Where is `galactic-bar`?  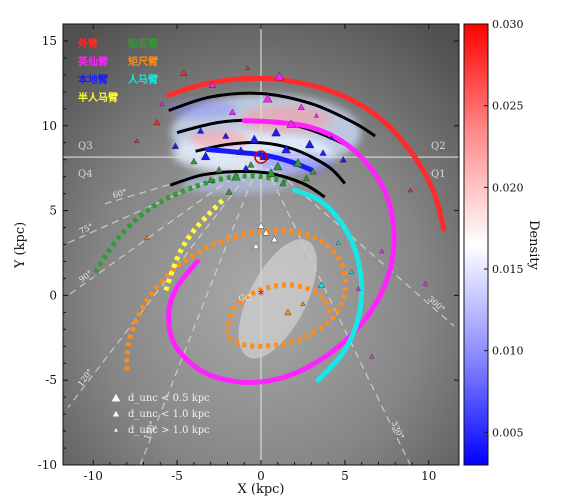
galactic-bar is located at coordinates (277, 299).